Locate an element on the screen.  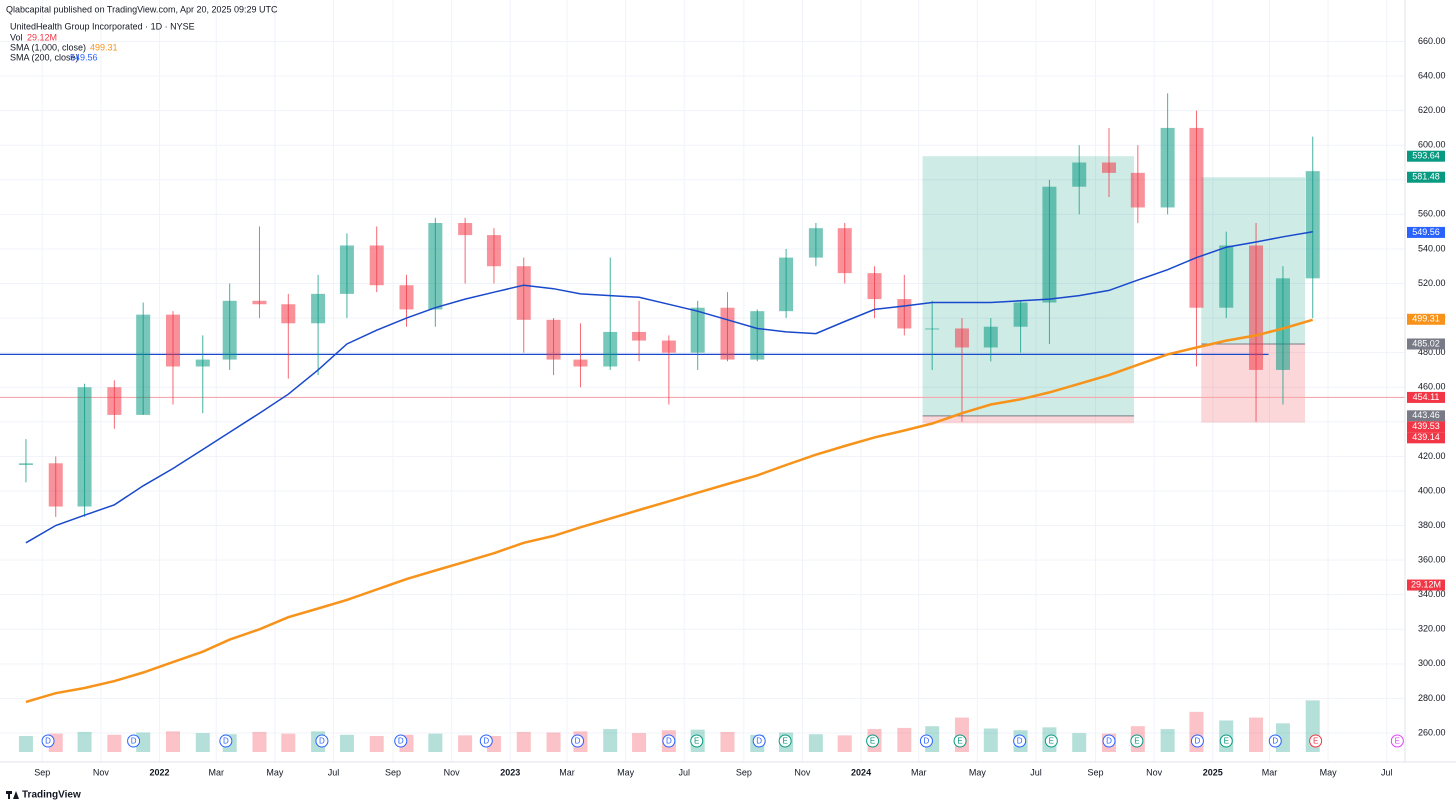
price-label: 439.14 is located at coordinates (1426, 437).